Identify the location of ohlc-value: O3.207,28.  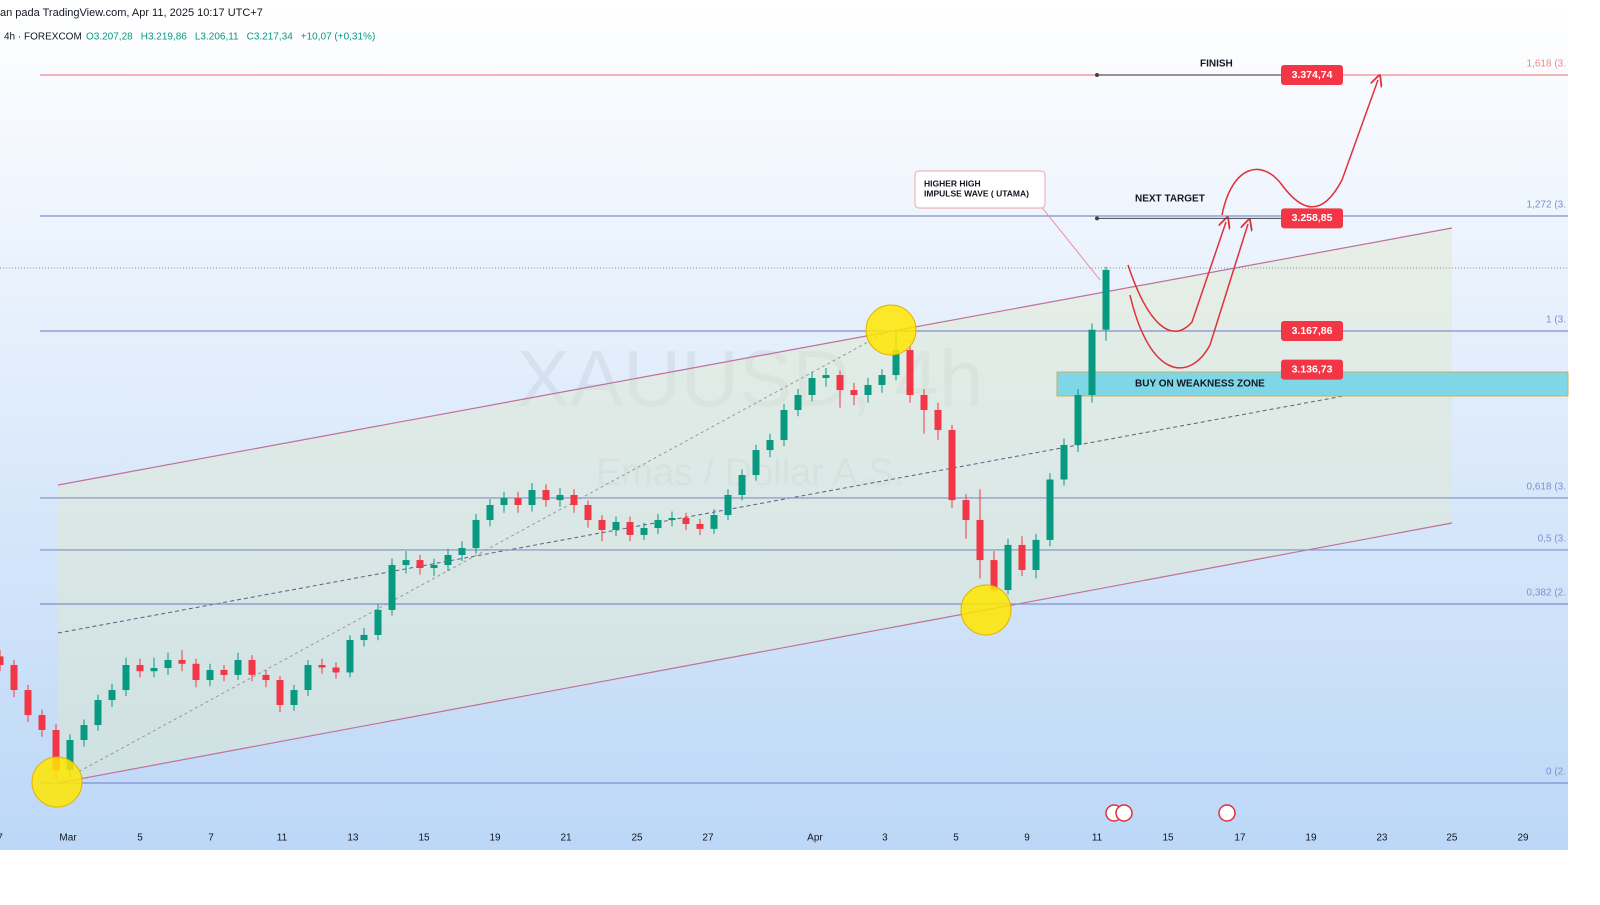
(109, 37).